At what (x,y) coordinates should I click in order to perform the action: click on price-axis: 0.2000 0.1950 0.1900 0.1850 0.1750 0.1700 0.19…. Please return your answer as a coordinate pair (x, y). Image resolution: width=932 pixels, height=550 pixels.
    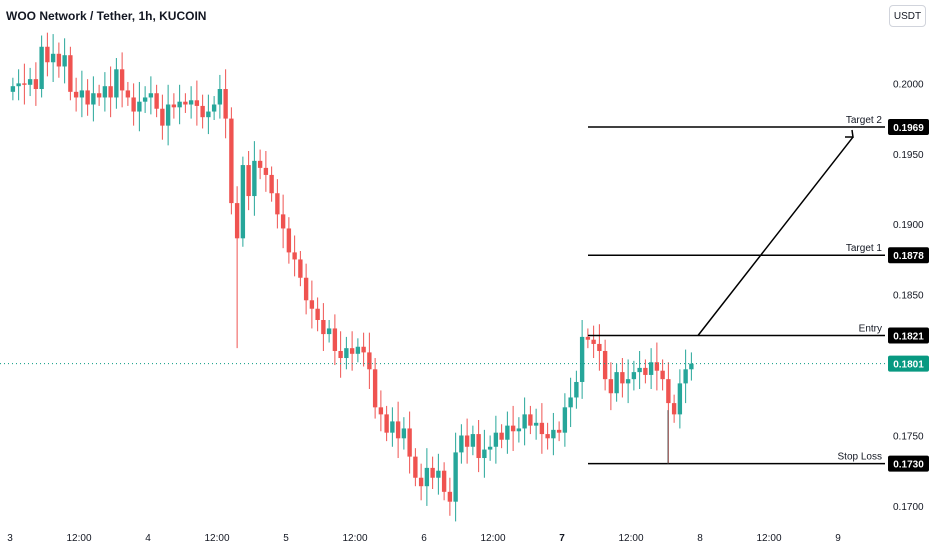
    Looking at the image, I should click on (908, 296).